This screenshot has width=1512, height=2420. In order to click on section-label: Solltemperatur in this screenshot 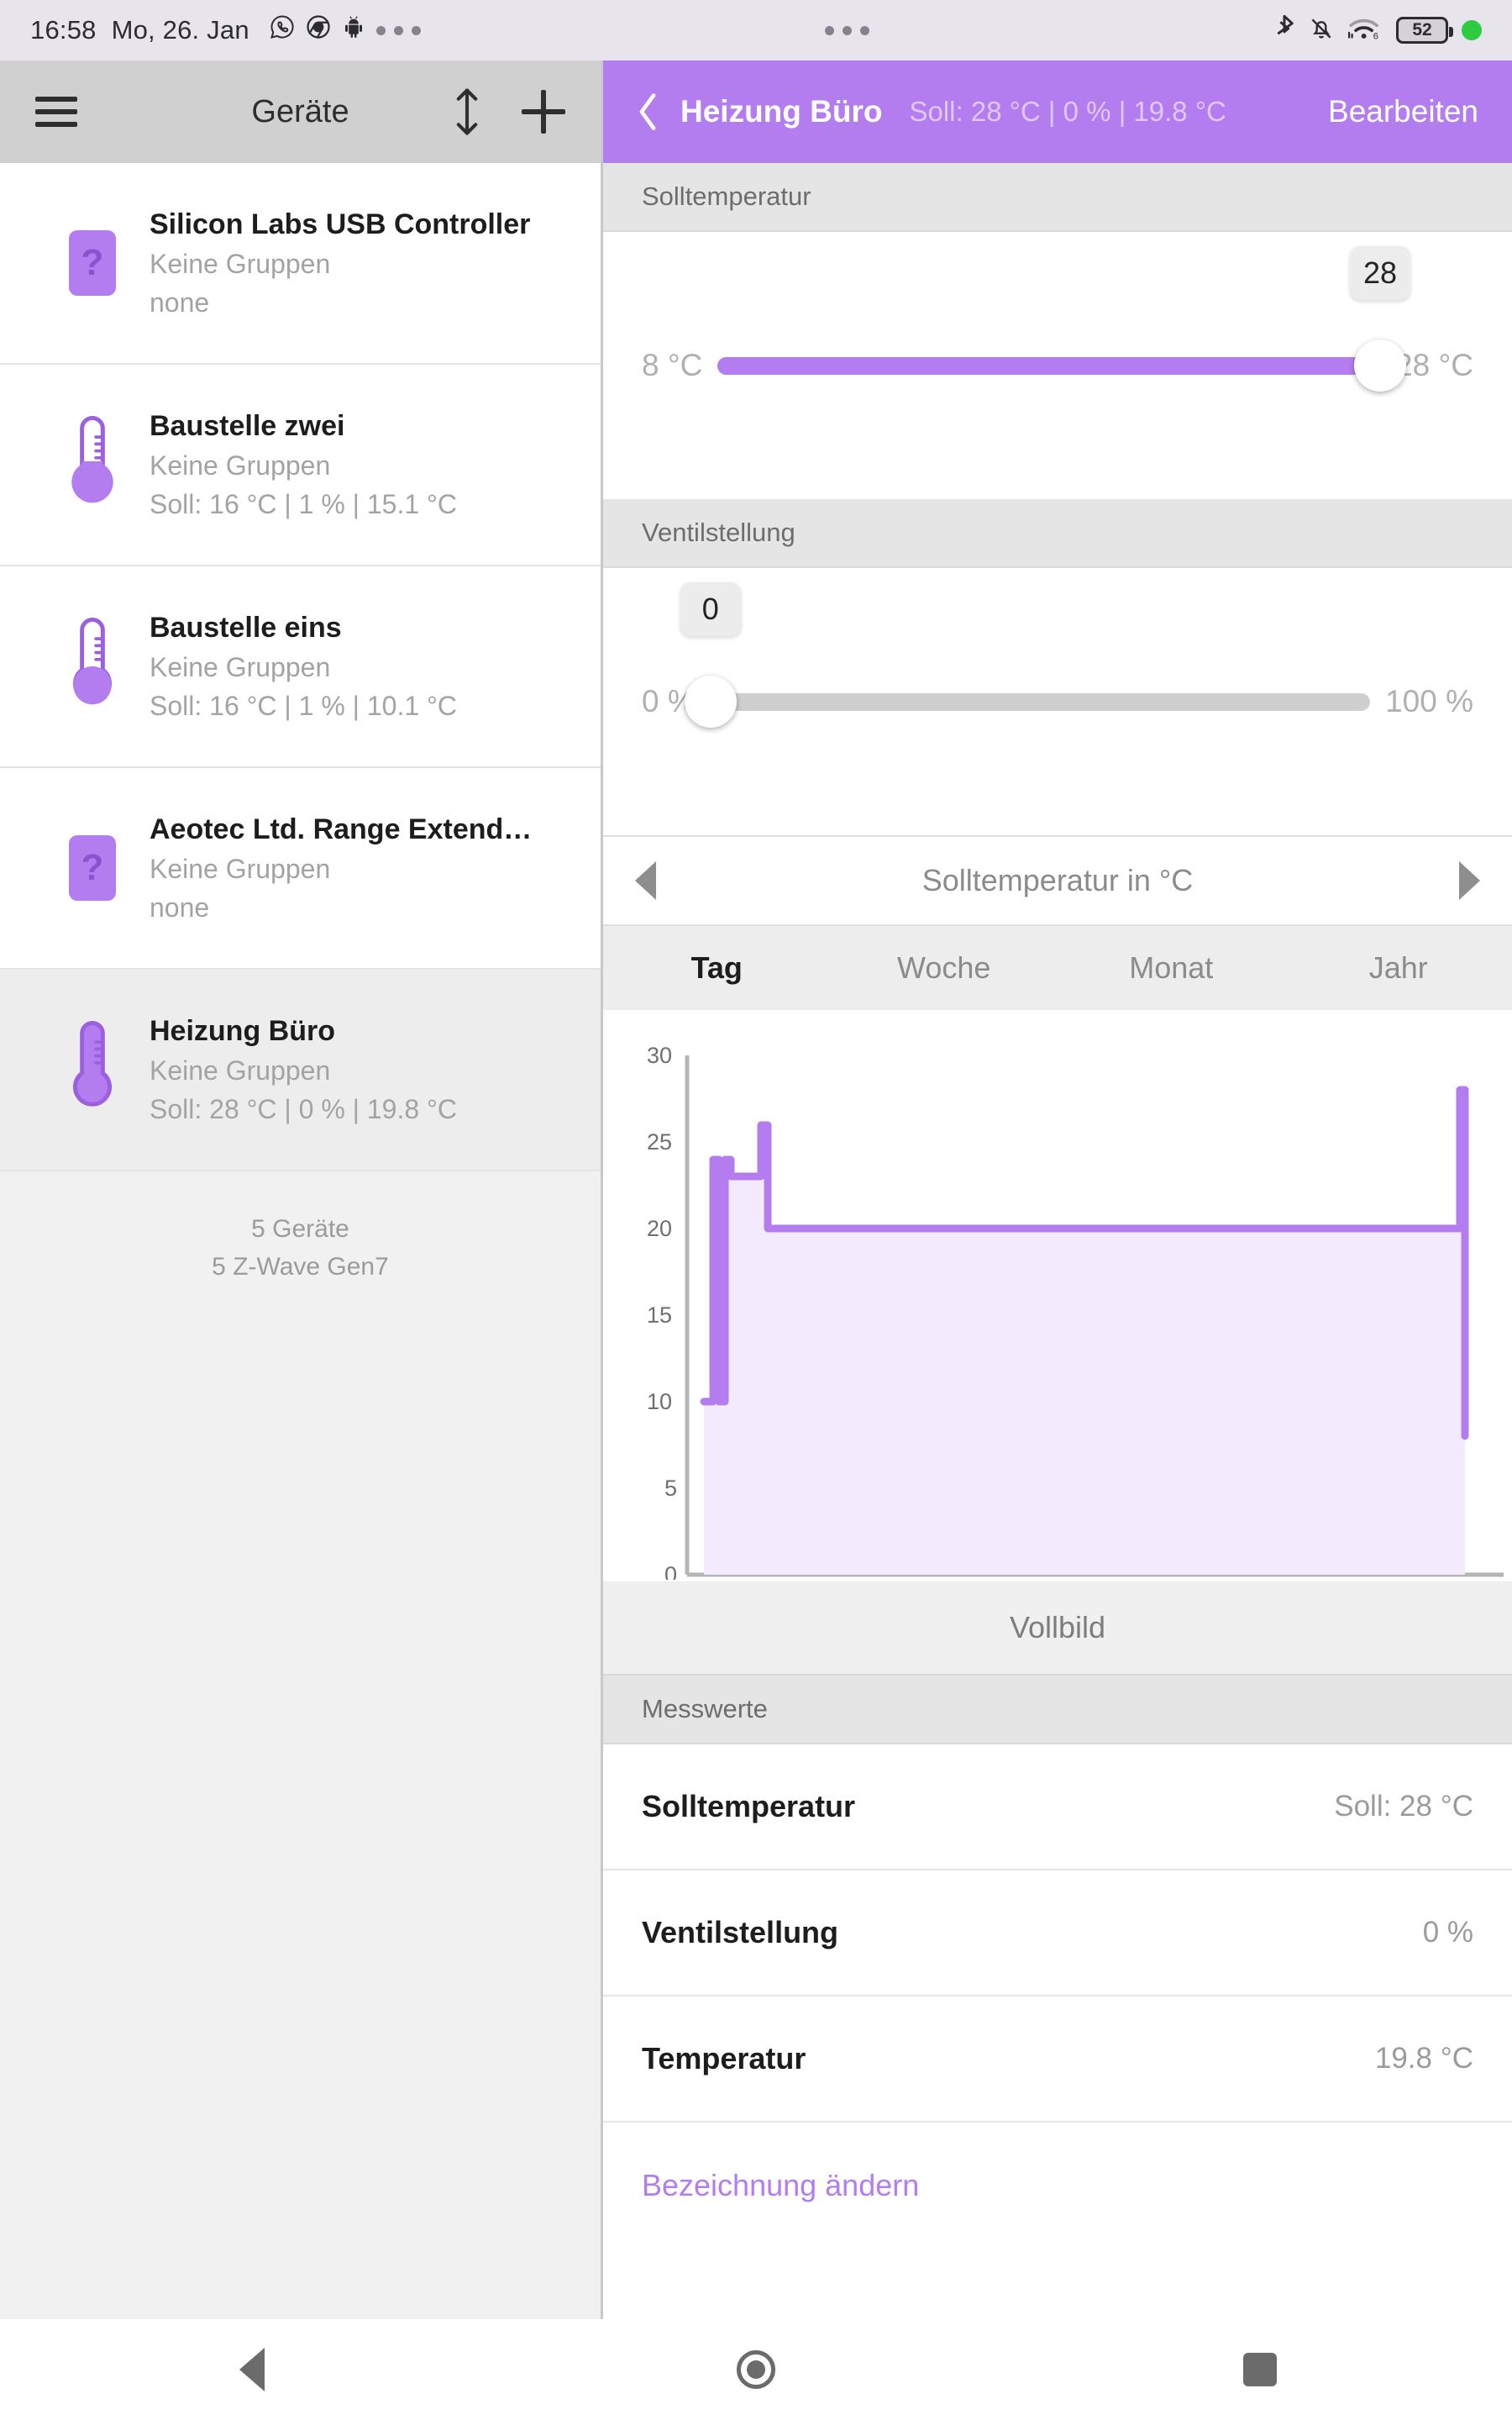, I will do `click(726, 196)`.